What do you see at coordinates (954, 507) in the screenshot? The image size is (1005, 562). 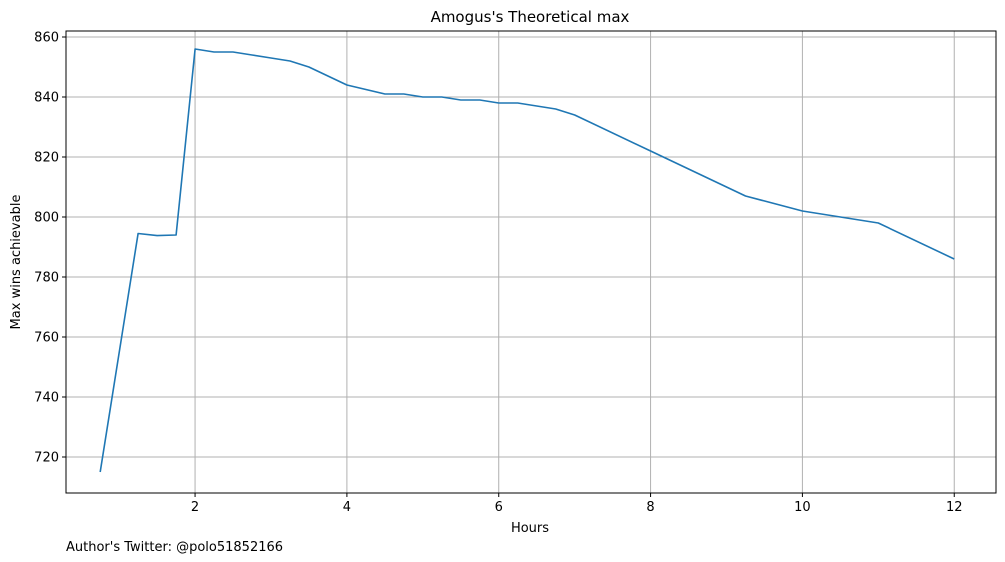 I see `x-tick-label: 12` at bounding box center [954, 507].